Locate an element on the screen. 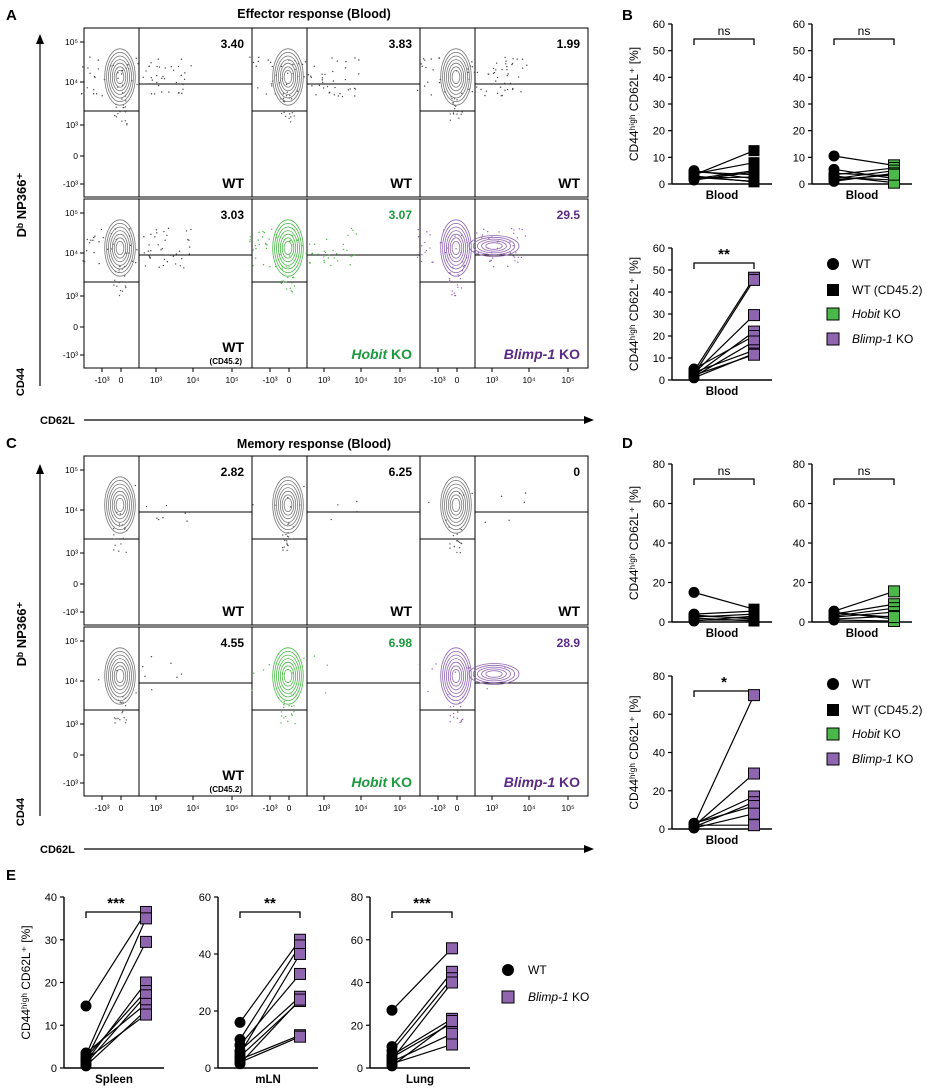  flow-x-tick-label: 10³ is located at coordinates (492, 380).